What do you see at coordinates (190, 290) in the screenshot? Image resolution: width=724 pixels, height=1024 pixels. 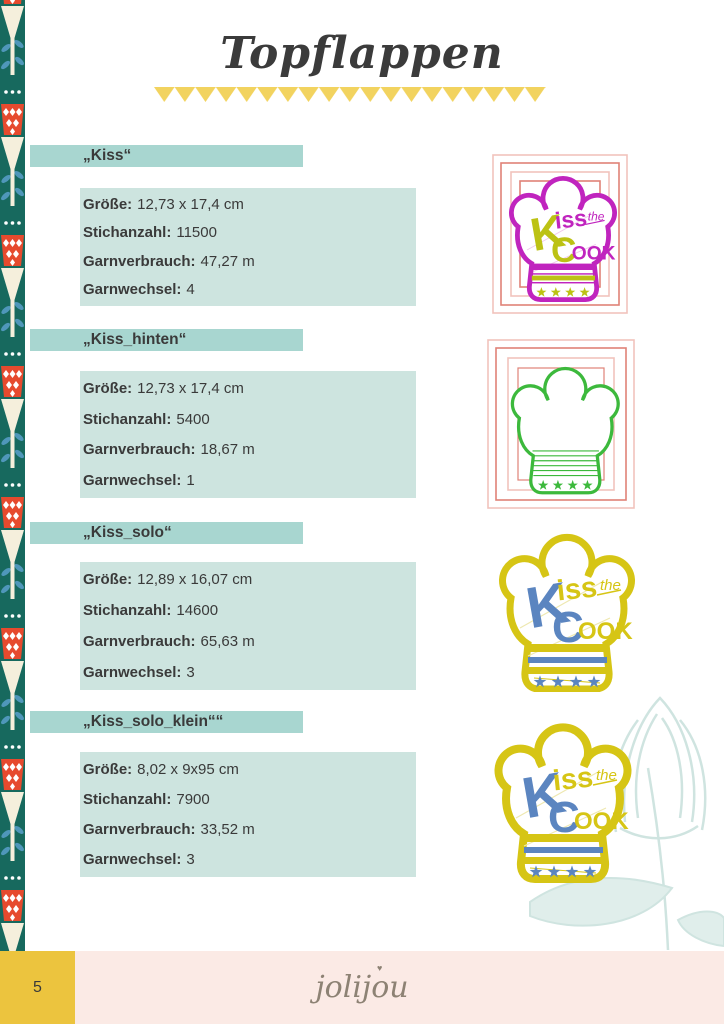 I see `info-value: 4` at bounding box center [190, 290].